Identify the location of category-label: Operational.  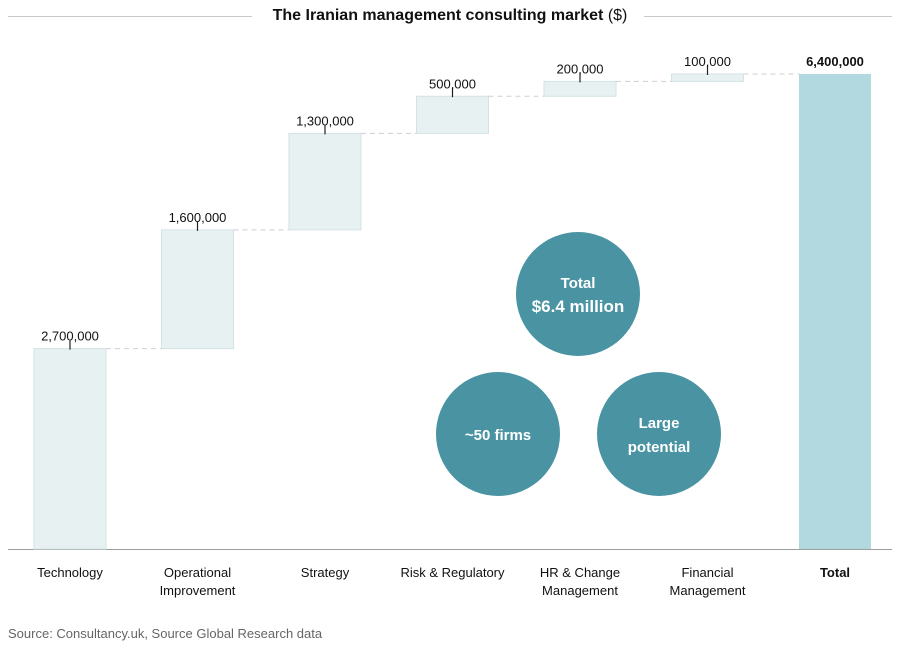
(197, 572).